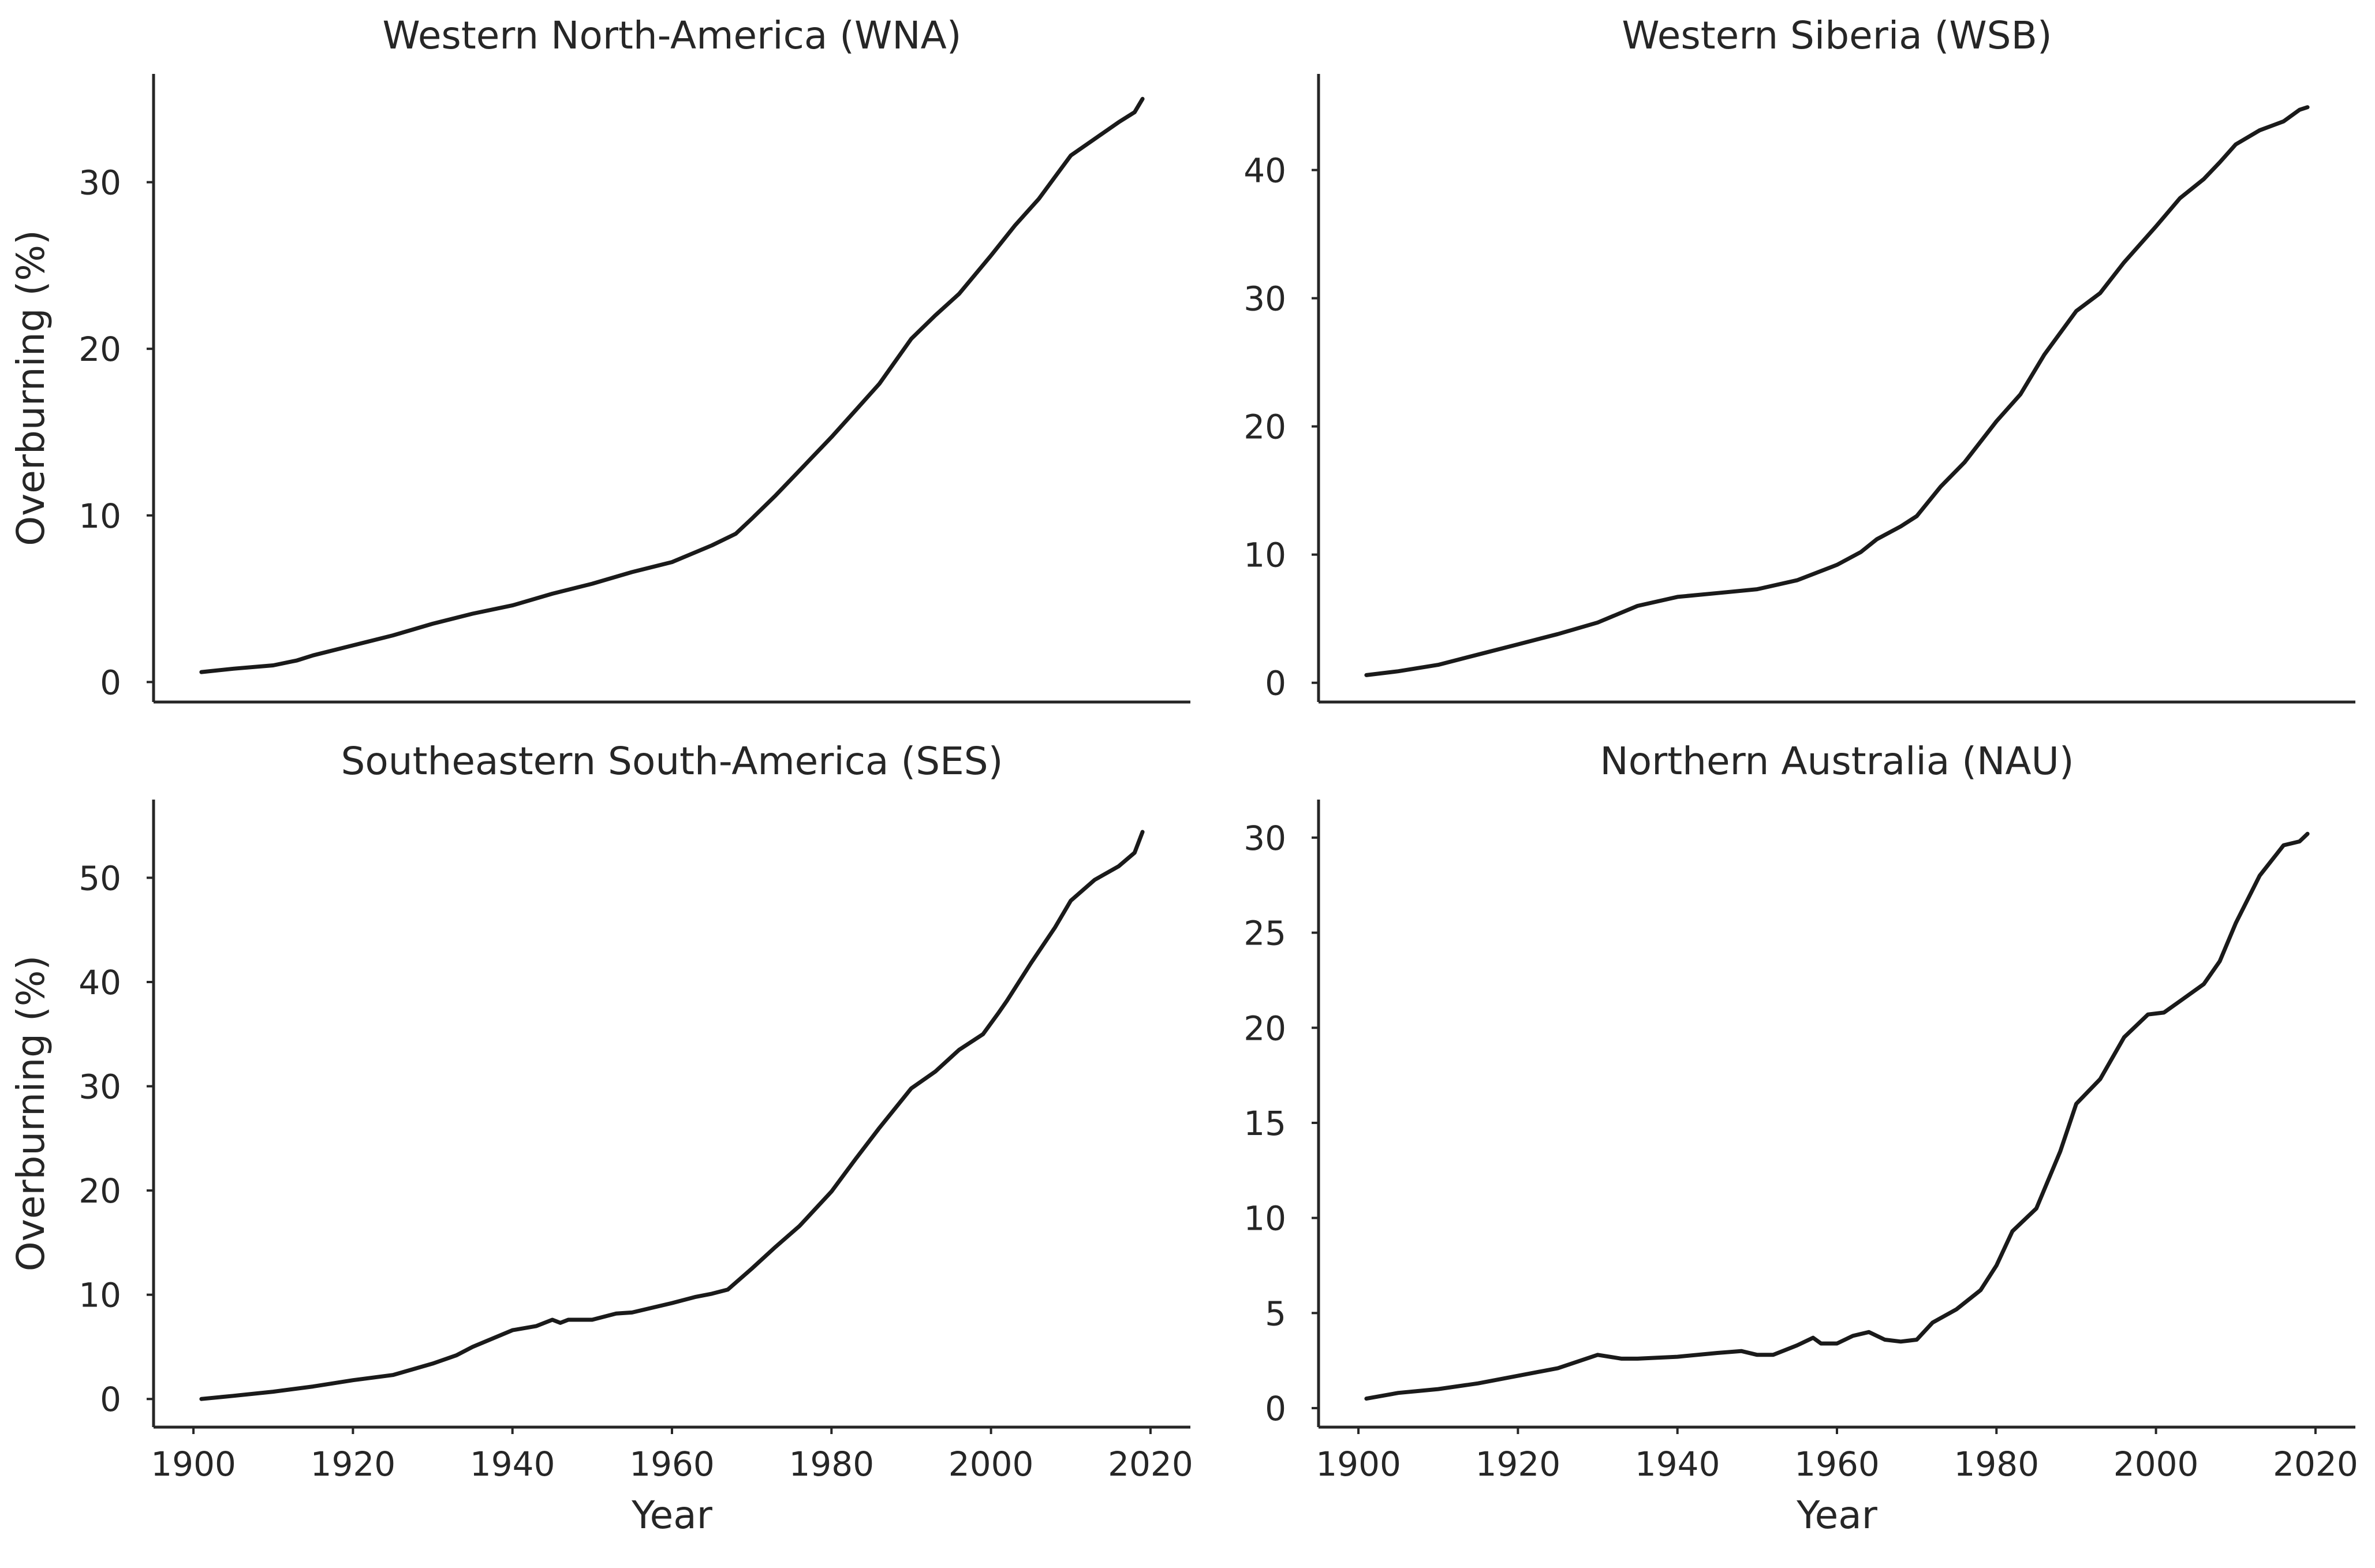  I want to click on y-tick-label: 25, so click(1264, 933).